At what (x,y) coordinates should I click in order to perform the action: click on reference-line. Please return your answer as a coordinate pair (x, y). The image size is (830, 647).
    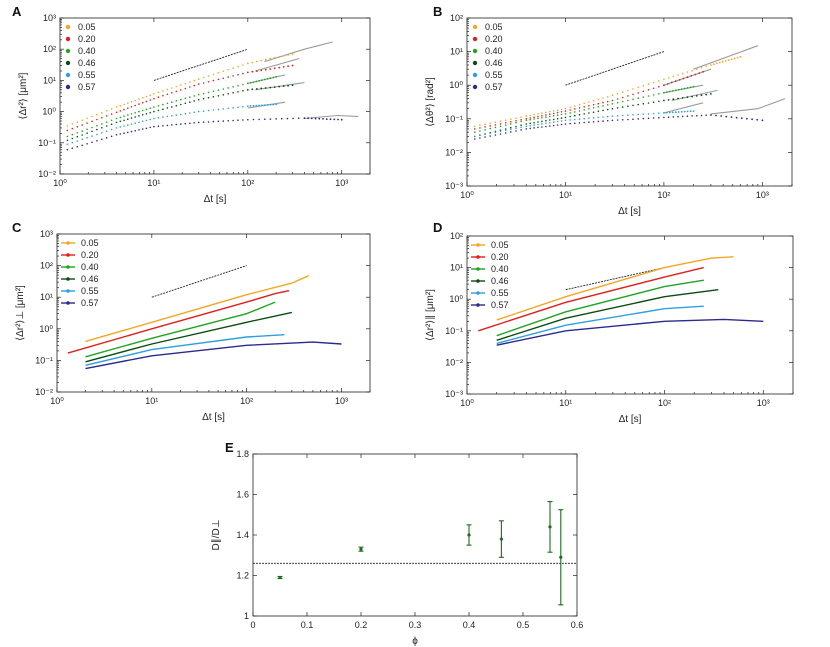
    Looking at the image, I should click on (199, 281).